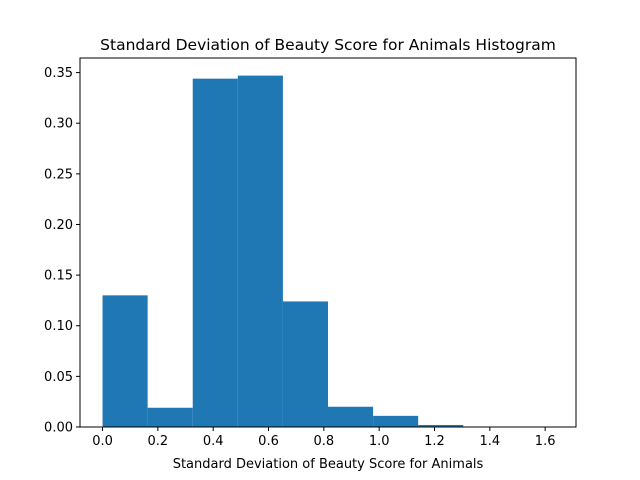 The height and width of the screenshot is (480, 640). I want to click on y-tick-label: 0.25, so click(58, 174).